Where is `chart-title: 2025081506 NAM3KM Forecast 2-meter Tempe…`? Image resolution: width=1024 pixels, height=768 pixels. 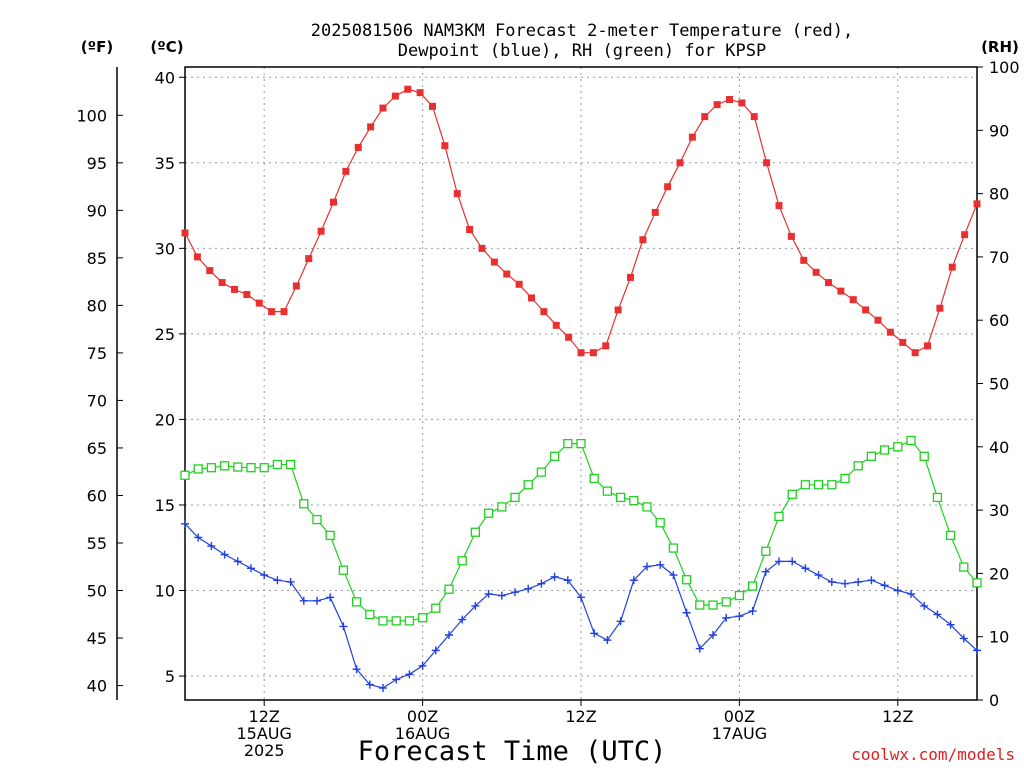 chart-title: 2025081506 NAM3KM Forecast 2-meter Tempe… is located at coordinates (582, 41).